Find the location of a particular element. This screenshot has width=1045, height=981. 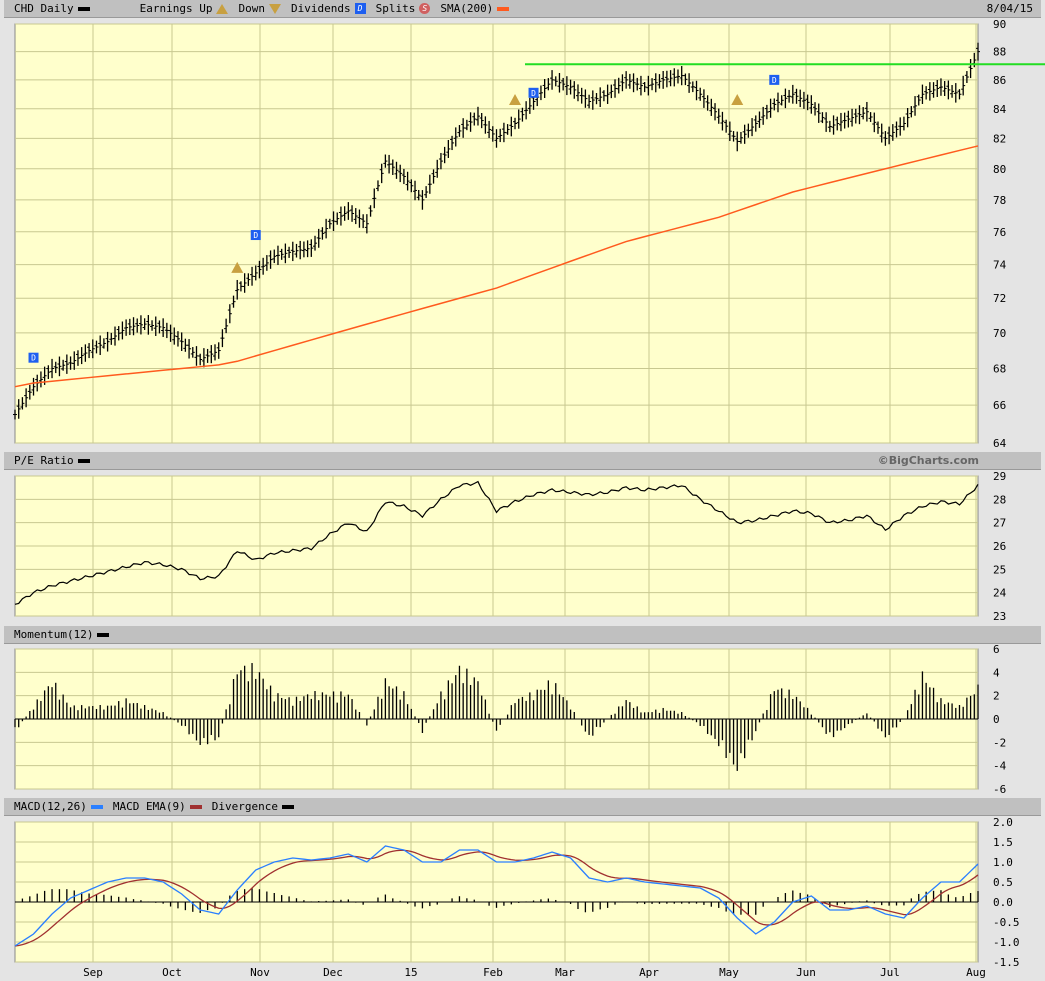

macd-line is located at coordinates (496, 896).